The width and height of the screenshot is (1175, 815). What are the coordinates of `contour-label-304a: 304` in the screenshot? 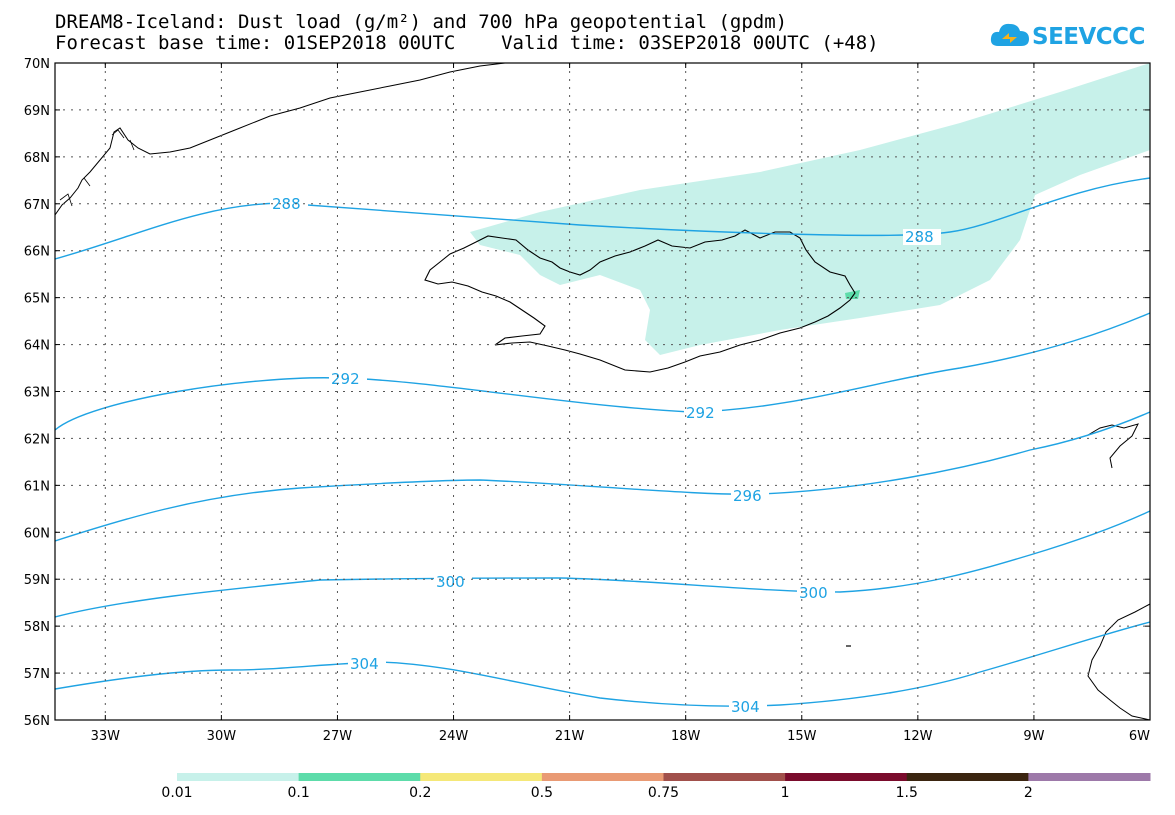 It's located at (364, 664).